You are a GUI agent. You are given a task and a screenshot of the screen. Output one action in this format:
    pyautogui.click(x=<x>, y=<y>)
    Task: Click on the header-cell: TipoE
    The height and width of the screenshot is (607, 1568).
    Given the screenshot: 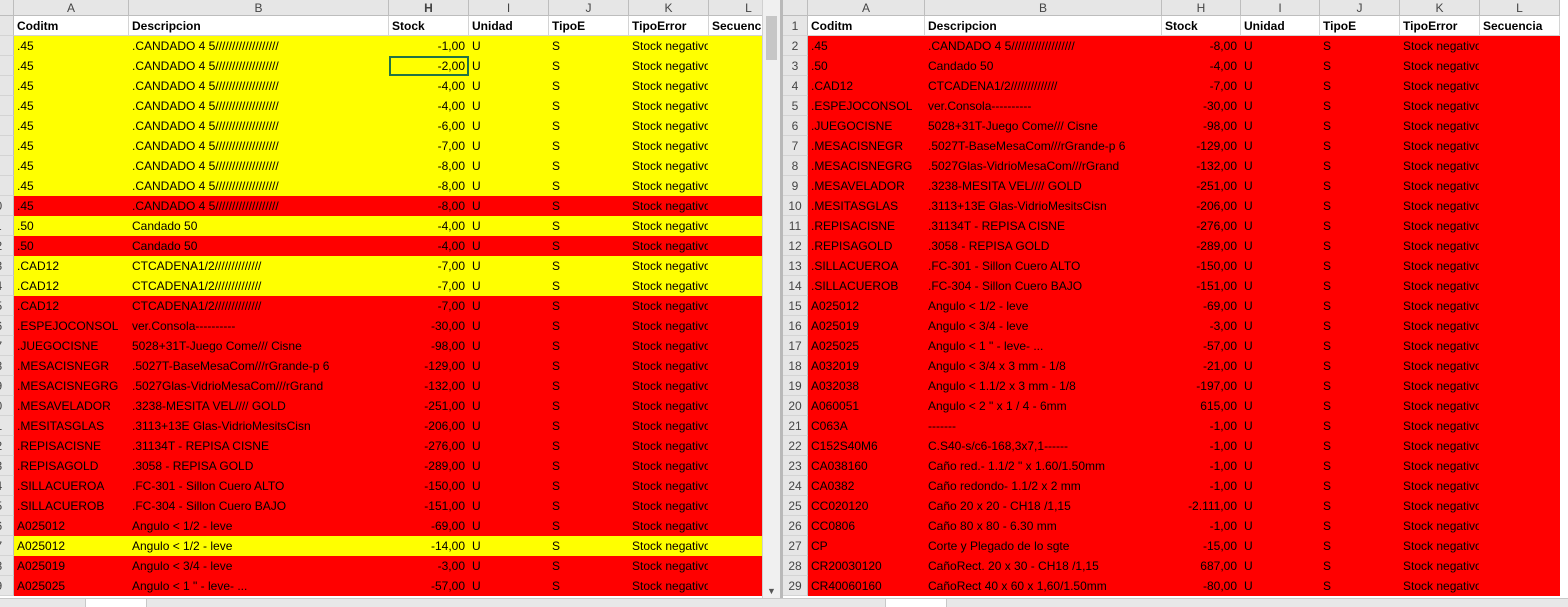 What is the action you would take?
    pyautogui.click(x=1360, y=26)
    